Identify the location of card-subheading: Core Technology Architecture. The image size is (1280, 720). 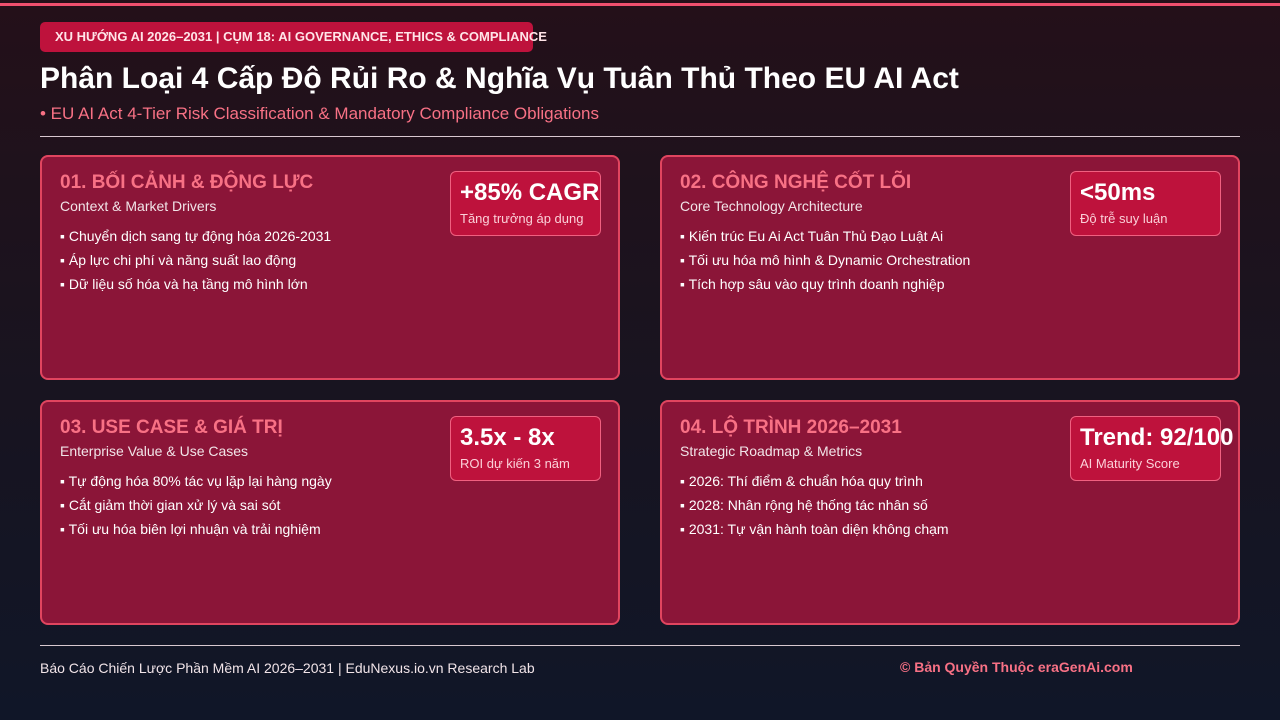
(771, 206).